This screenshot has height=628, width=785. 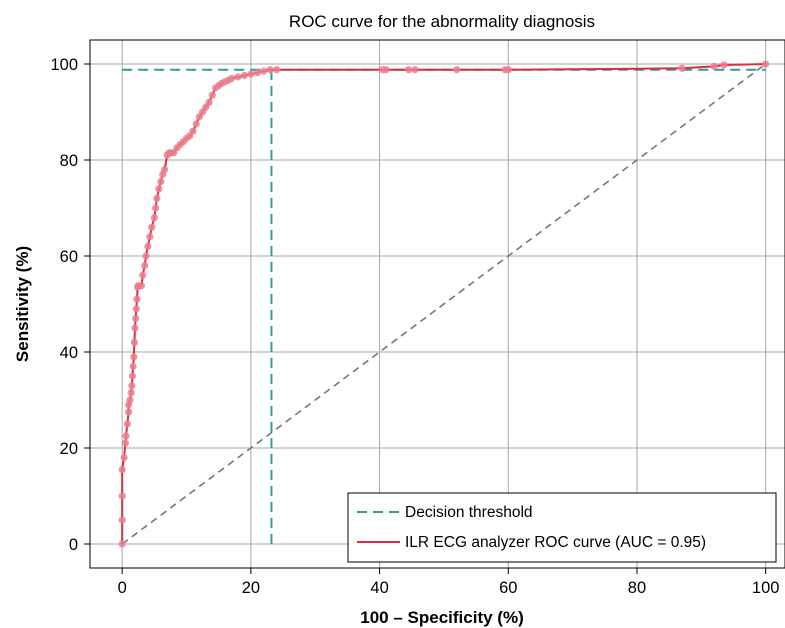 I want to click on x-axis-title: 100 – Specificity (%), so click(x=441, y=617).